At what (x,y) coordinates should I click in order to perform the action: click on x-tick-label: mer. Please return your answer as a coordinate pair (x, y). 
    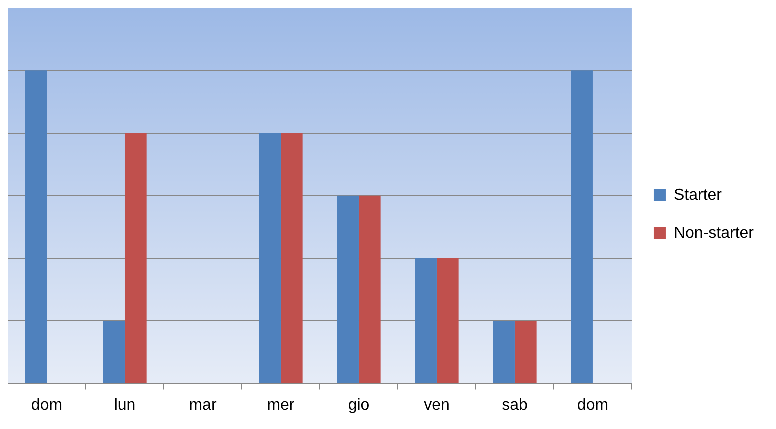
    Looking at the image, I should click on (281, 405).